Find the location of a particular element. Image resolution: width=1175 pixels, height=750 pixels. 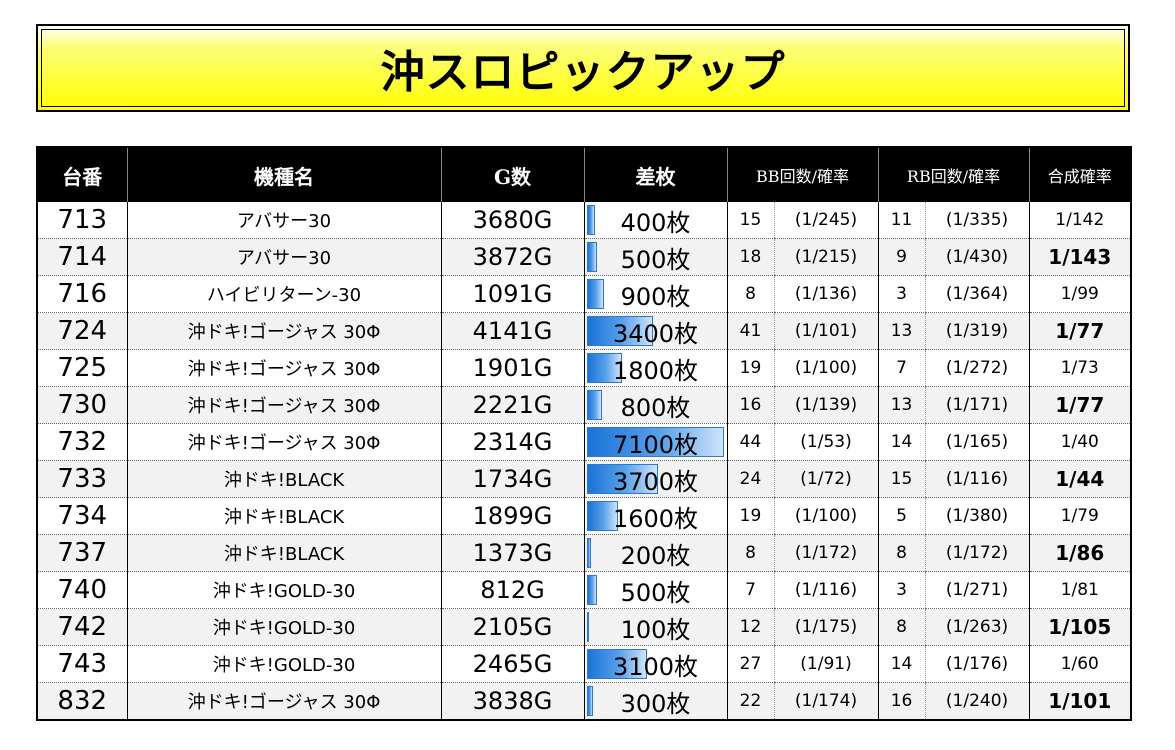

cell-bb-prob: (1/172) is located at coordinates (826, 553).